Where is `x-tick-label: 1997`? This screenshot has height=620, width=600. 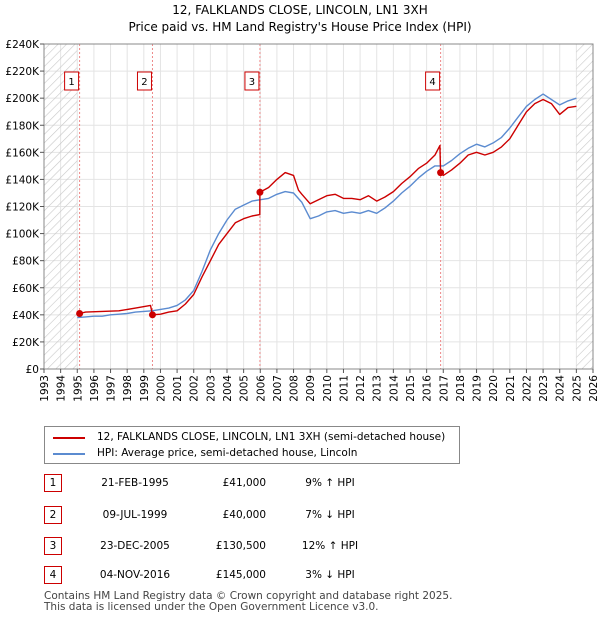
x-tick-label: 1997 is located at coordinates (112, 388).